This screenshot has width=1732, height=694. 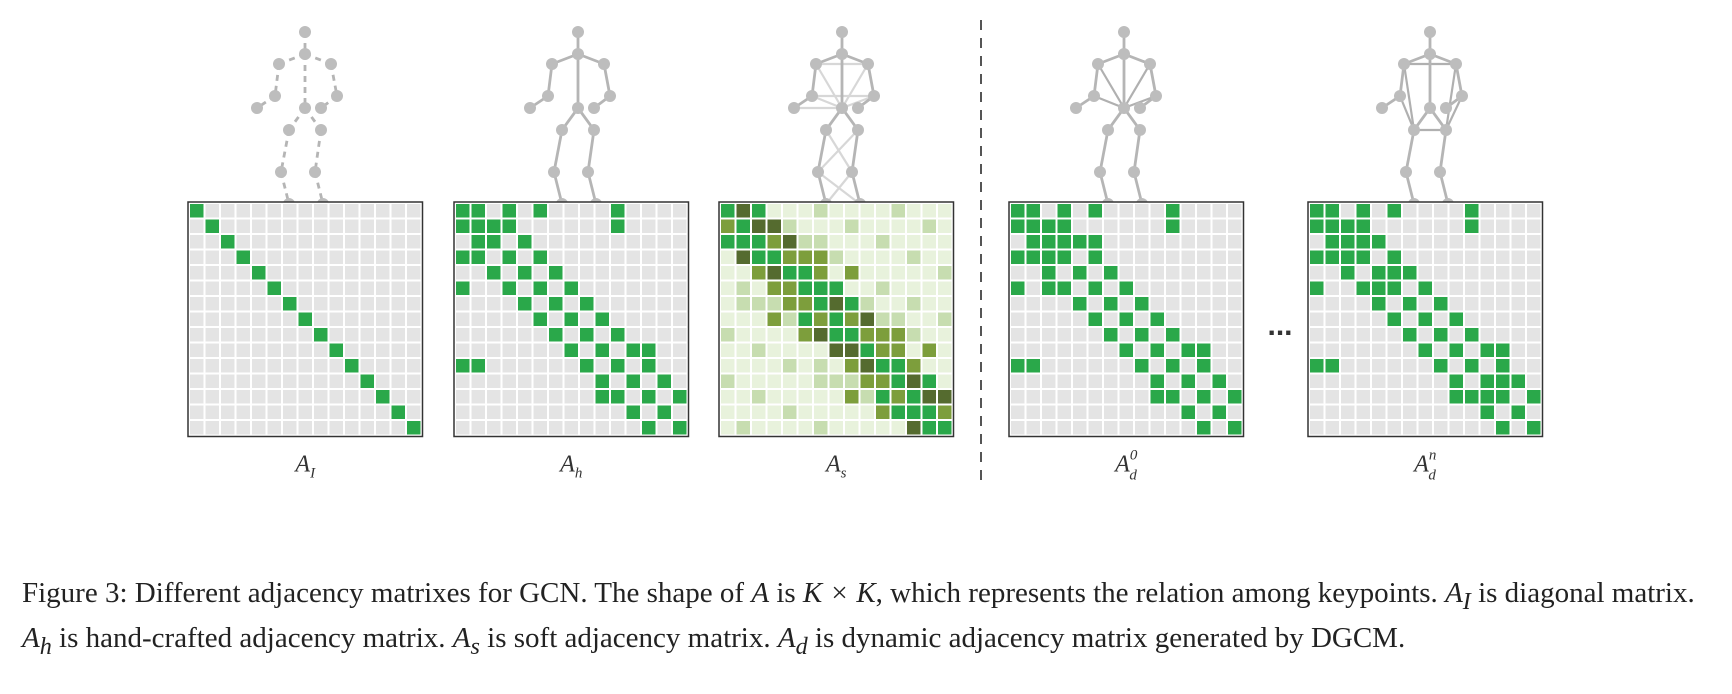 What do you see at coordinates (305, 341) in the screenshot?
I see `matrix-identity: AI` at bounding box center [305, 341].